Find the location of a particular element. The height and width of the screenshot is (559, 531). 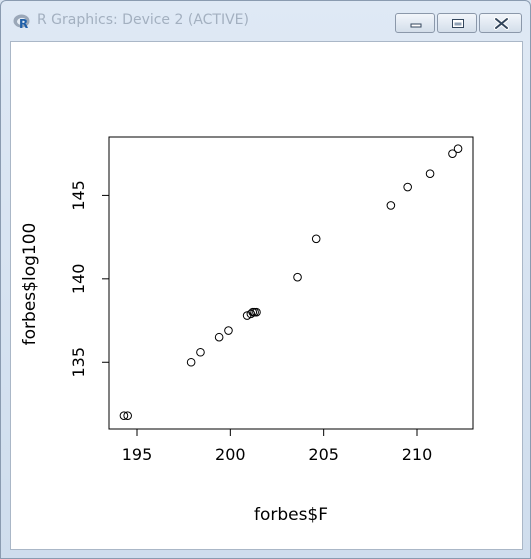

svg-text: R is located at coordinates (23, 23).